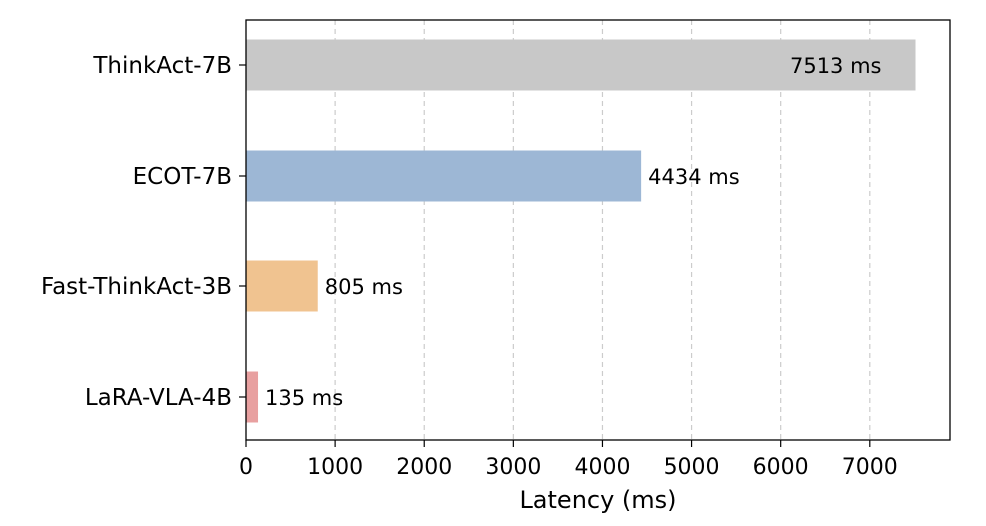 The height and width of the screenshot is (526, 986). What do you see at coordinates (513, 467) in the screenshot?
I see `x-tick-label: 3000` at bounding box center [513, 467].